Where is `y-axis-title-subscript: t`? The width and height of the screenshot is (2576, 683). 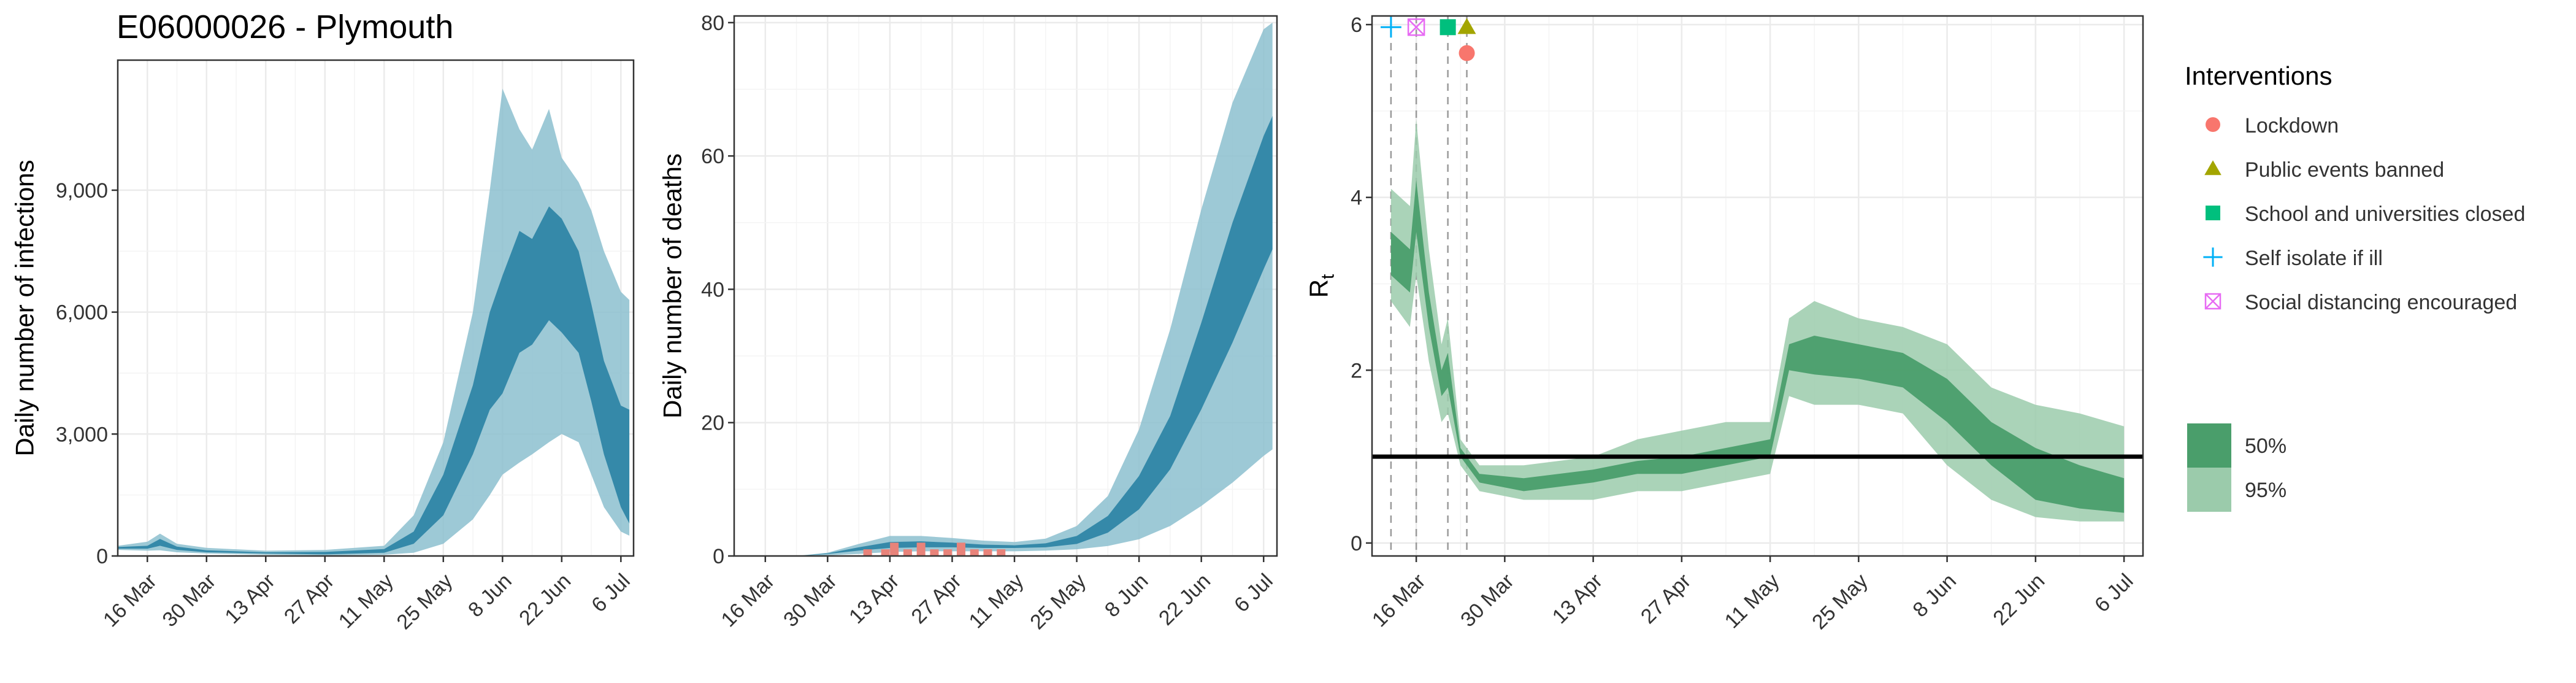
y-axis-title-subscript: t is located at coordinates (1328, 276).